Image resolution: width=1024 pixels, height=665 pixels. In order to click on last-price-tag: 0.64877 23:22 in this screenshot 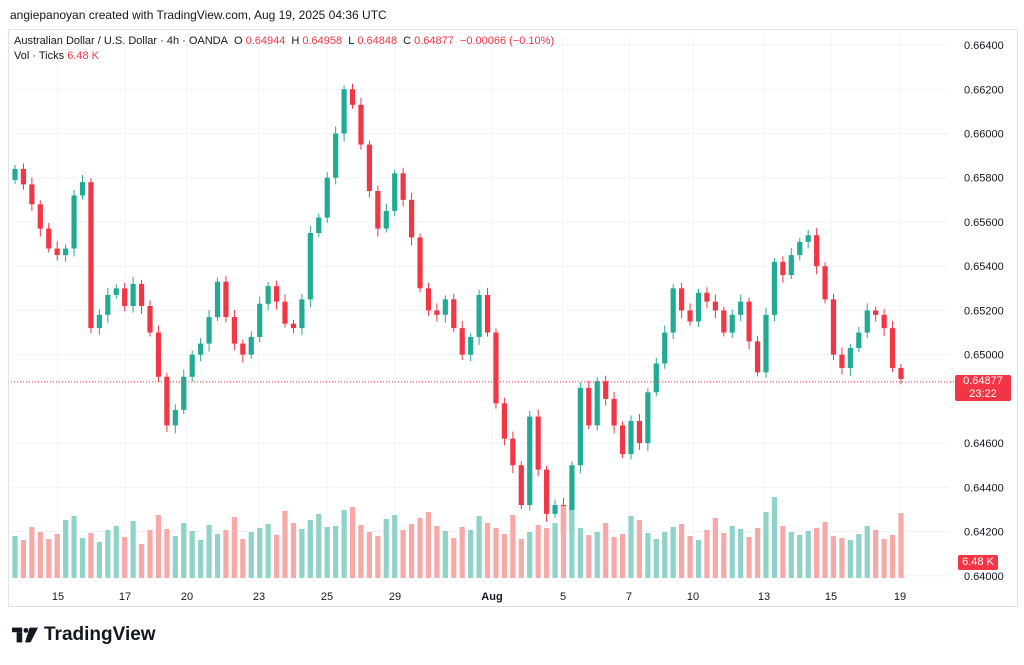, I will do `click(983, 387)`.